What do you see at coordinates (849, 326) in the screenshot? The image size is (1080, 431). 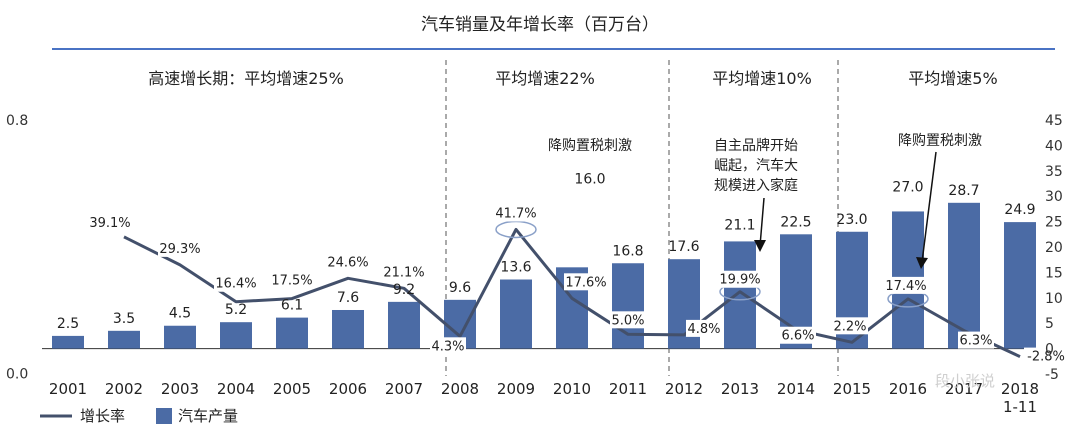 I see `rate-label-14: 2.2%` at bounding box center [849, 326].